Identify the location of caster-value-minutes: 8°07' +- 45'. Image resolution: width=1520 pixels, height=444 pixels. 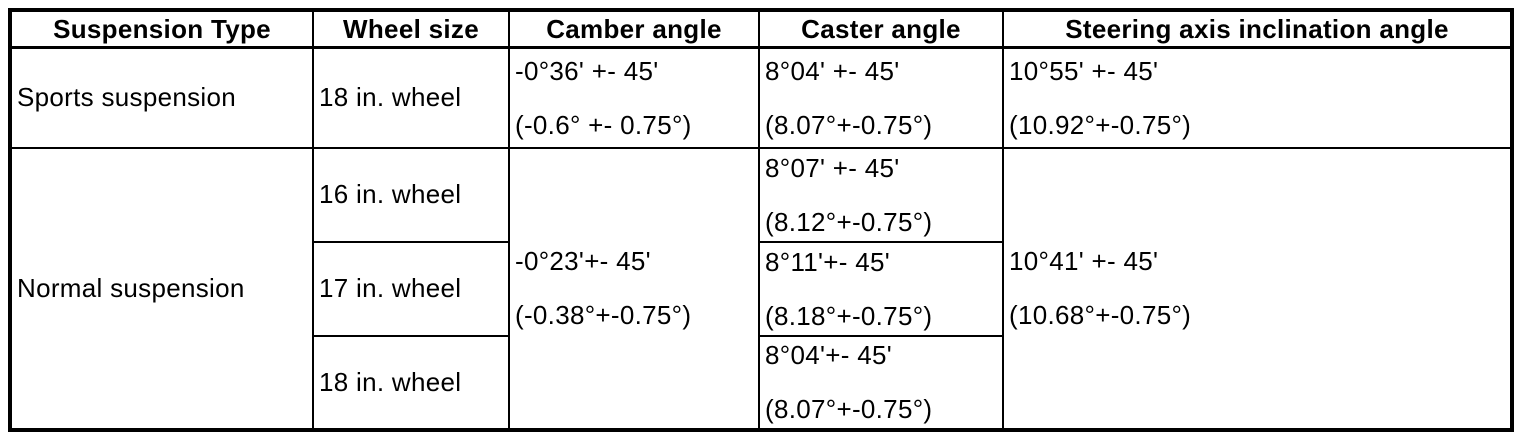
(832, 167).